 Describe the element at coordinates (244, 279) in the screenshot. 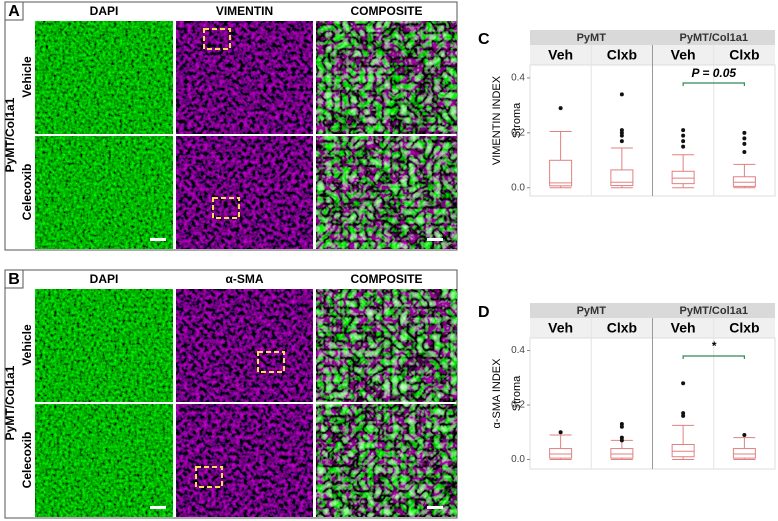

I see `column-header: α-SMA` at that location.